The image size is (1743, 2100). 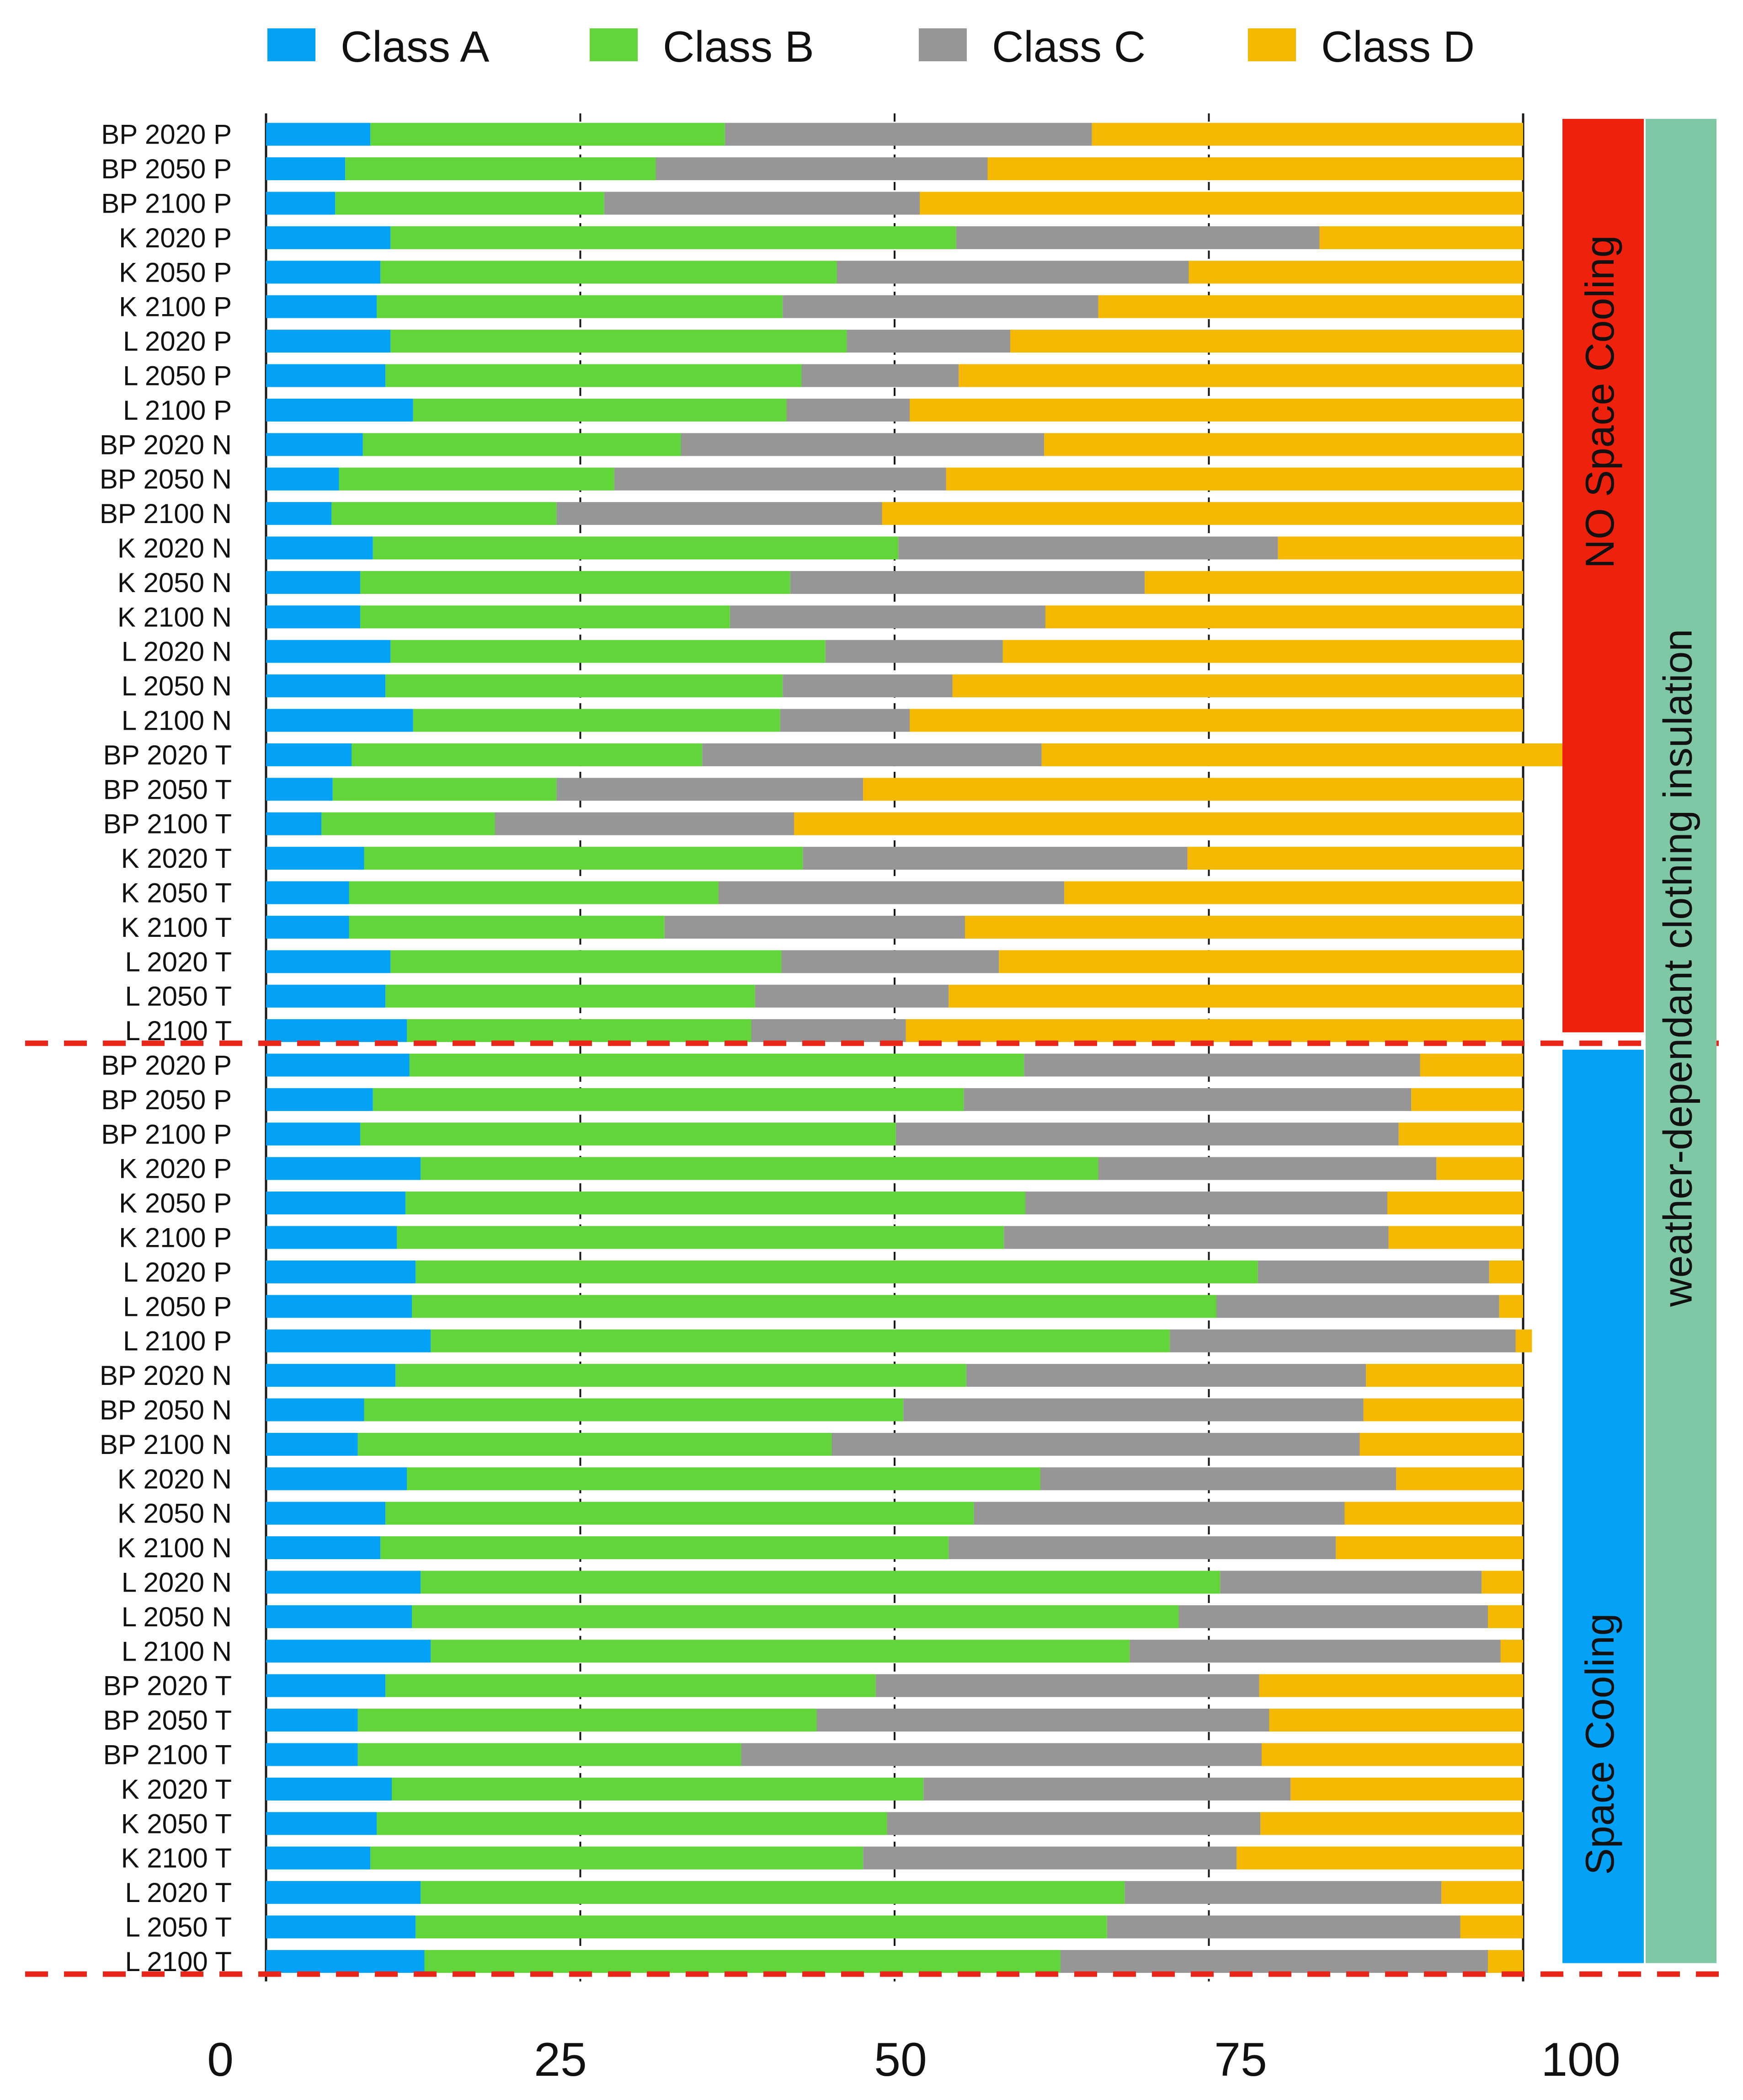 What do you see at coordinates (1069, 47) in the screenshot?
I see `legend-label: Class C` at bounding box center [1069, 47].